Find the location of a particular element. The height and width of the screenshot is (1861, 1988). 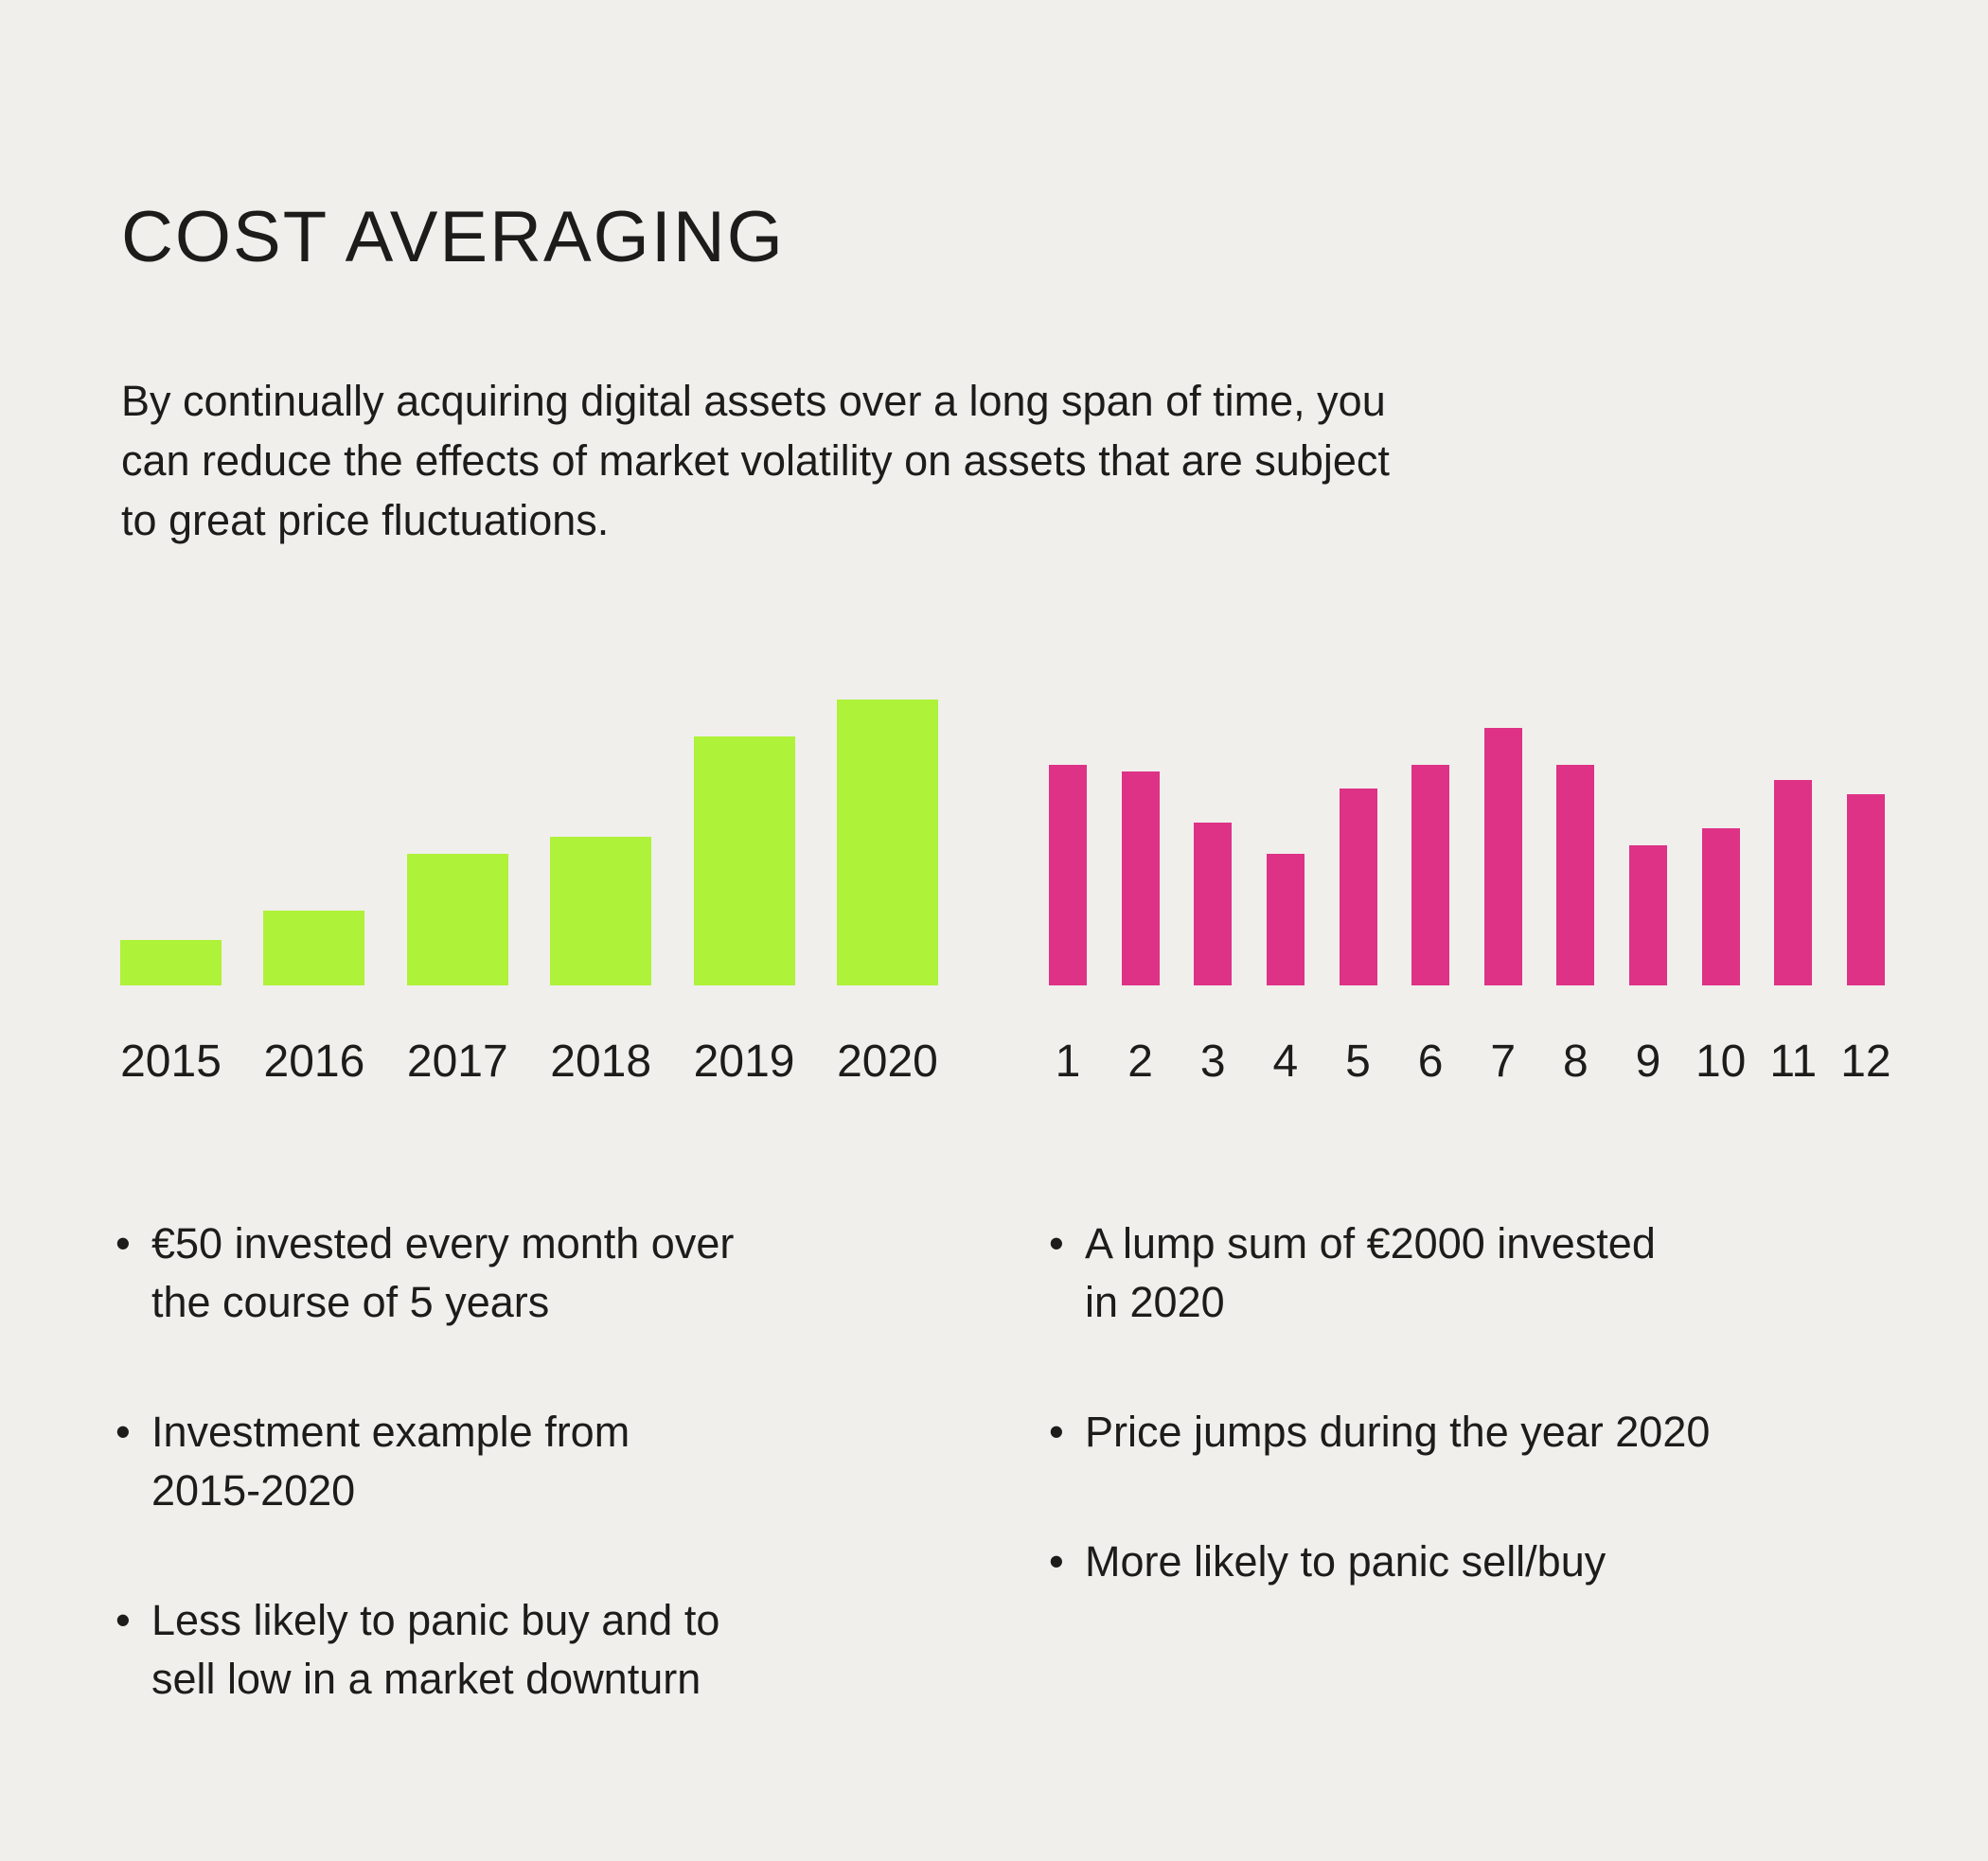

chart-axis-labels: 1 2 3 4 5 6 7 8 9 10 11 12 is located at coordinates (1470, 1062).